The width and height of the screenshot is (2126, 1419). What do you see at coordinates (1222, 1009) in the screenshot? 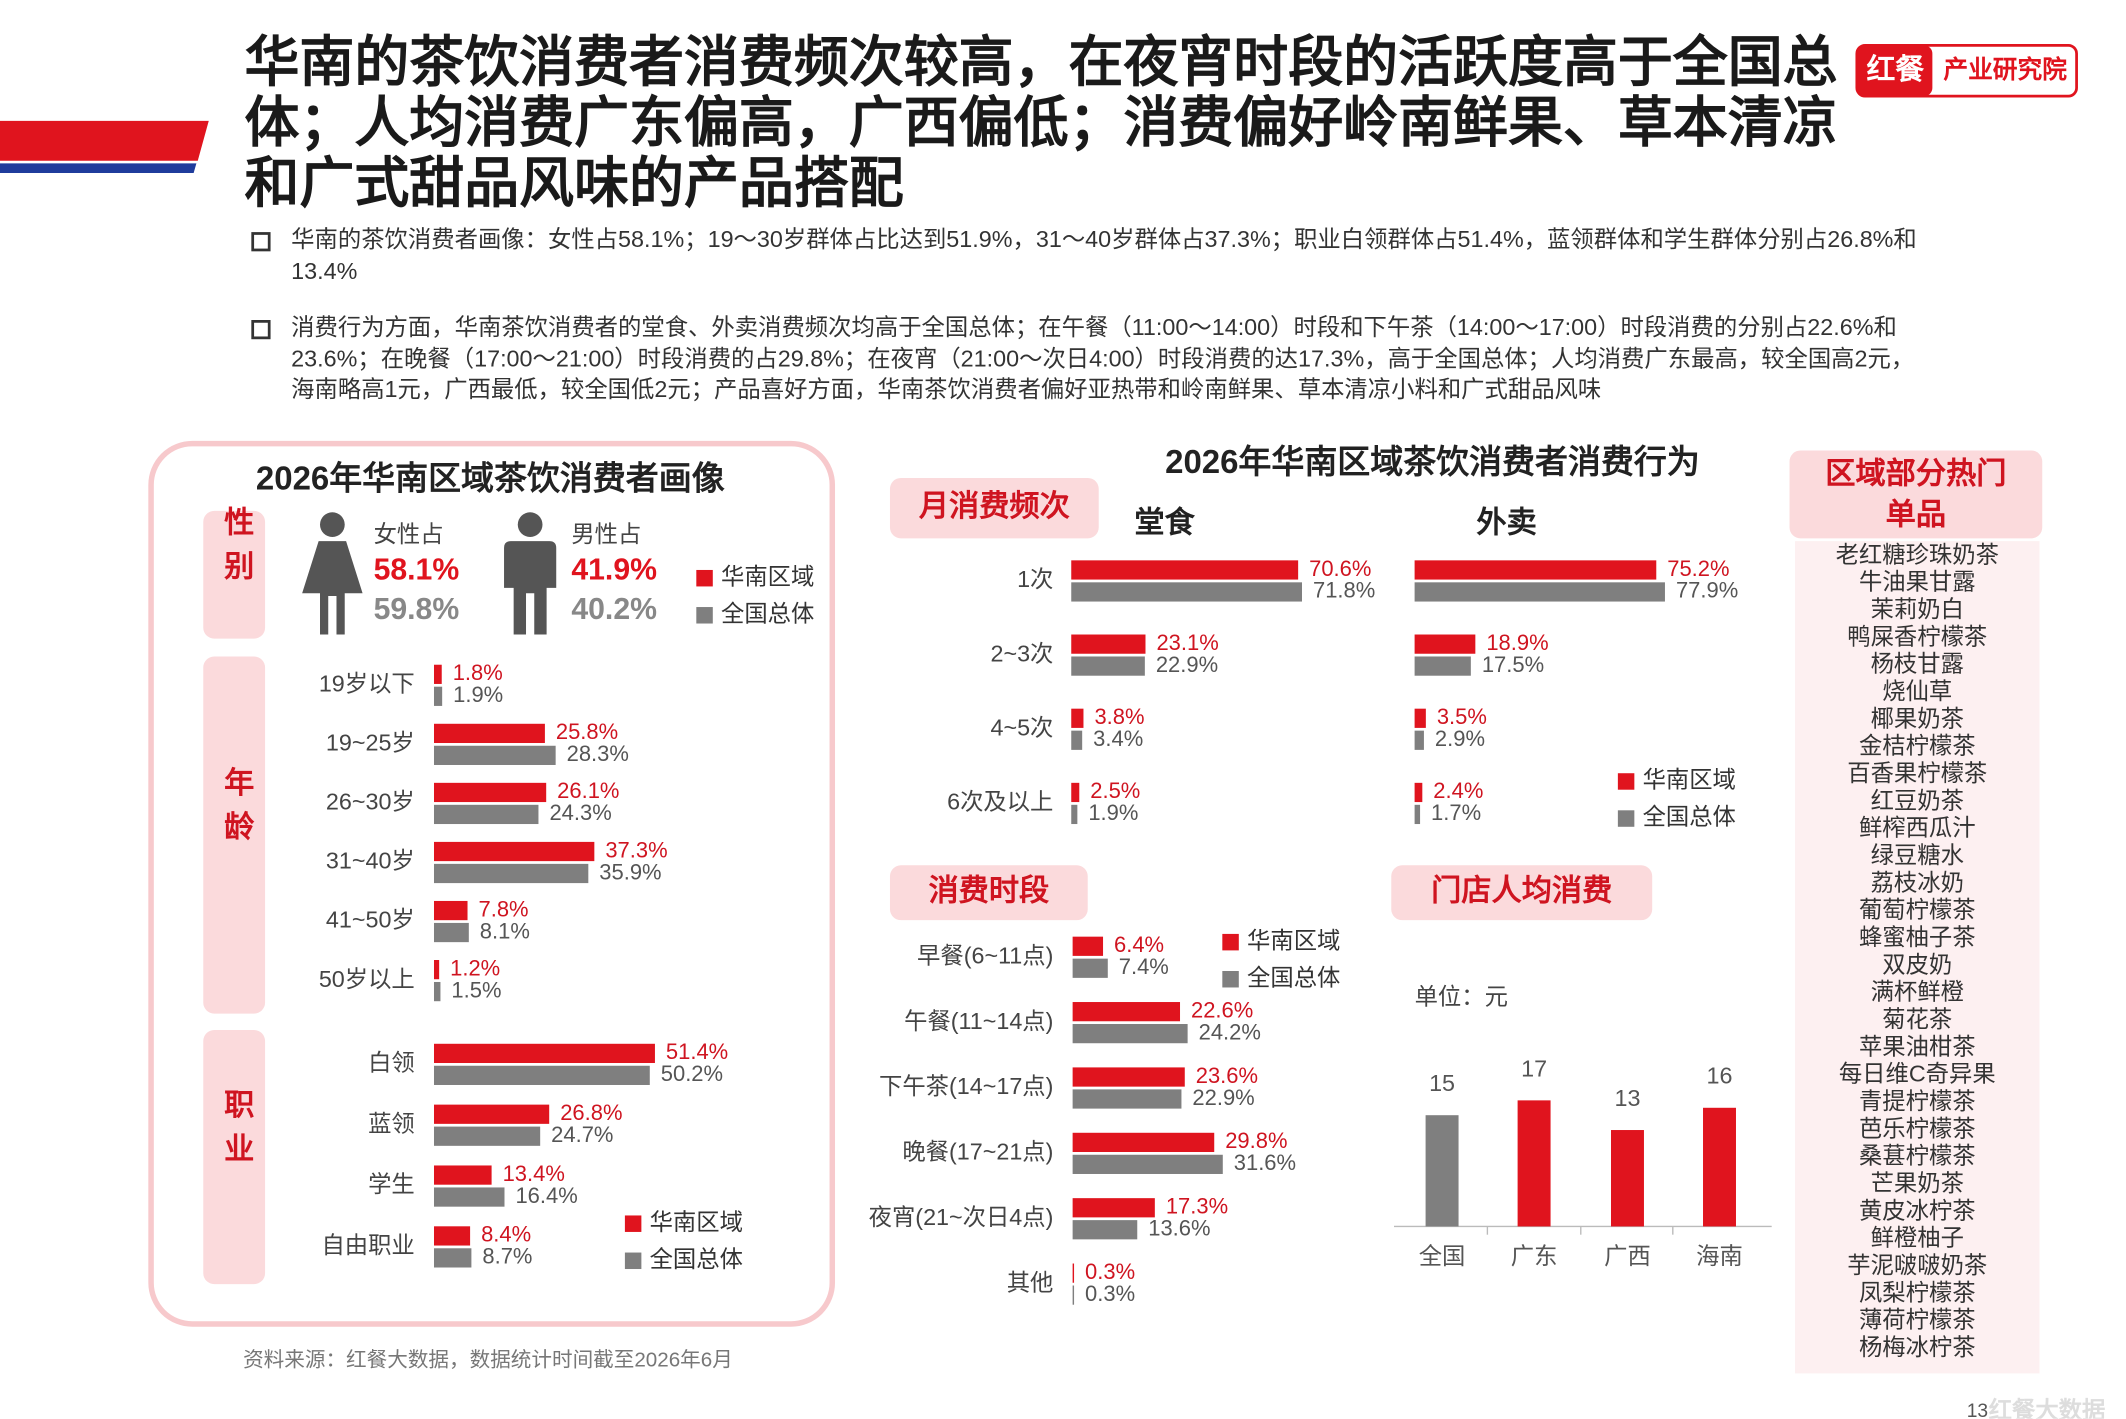
I see `value-label: 22.6%` at bounding box center [1222, 1009].